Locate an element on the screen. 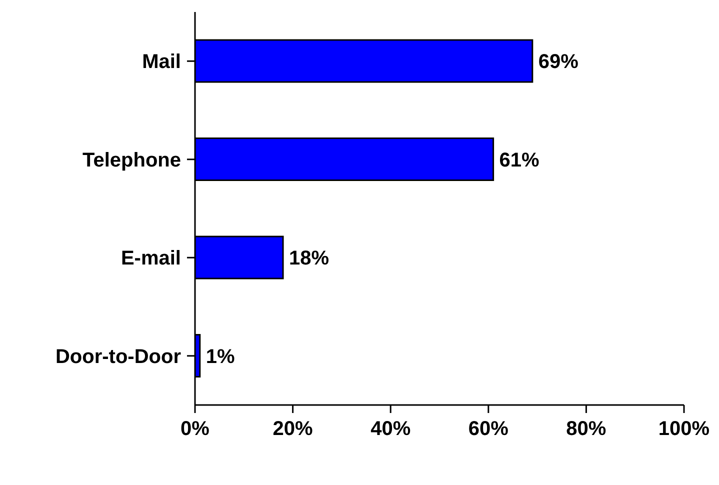  y-tick-label: Mail is located at coordinates (161, 62).